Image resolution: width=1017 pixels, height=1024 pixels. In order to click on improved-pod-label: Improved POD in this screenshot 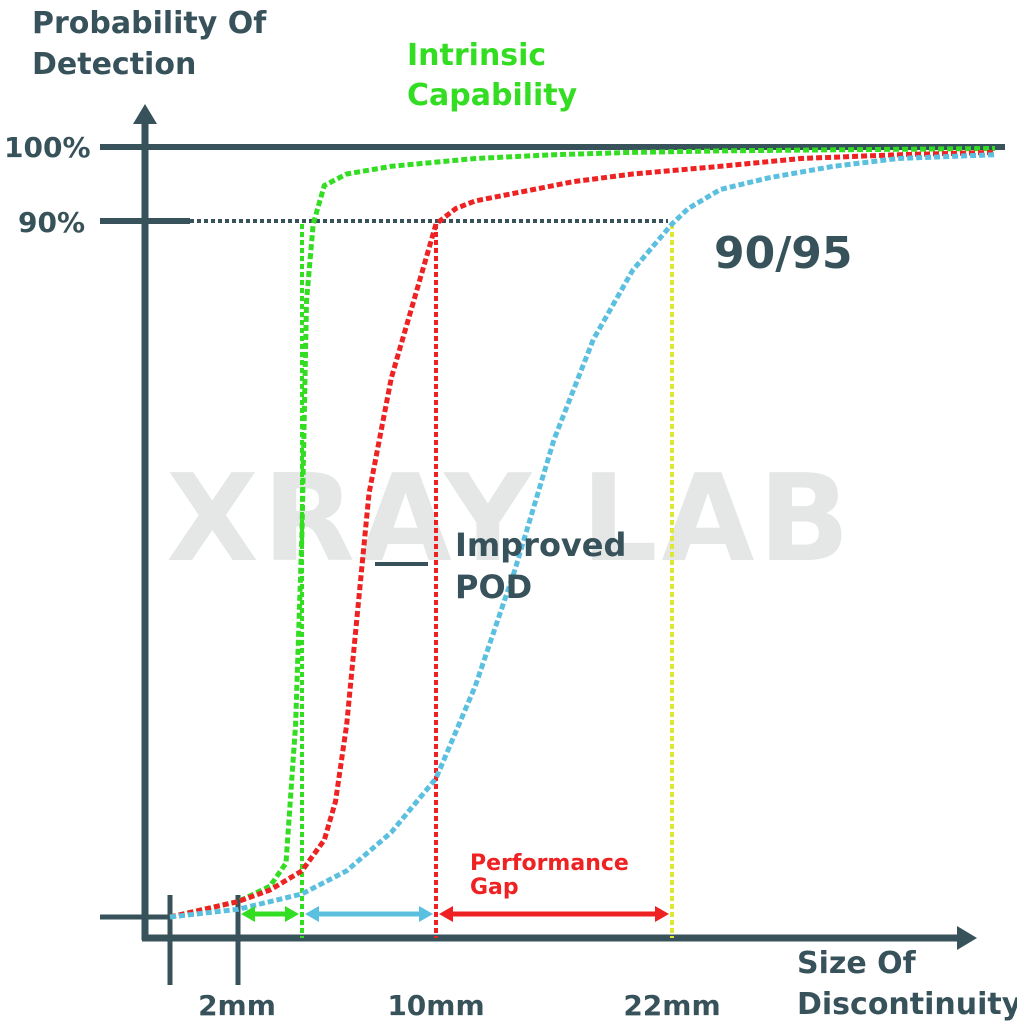, I will do `click(546, 566)`.